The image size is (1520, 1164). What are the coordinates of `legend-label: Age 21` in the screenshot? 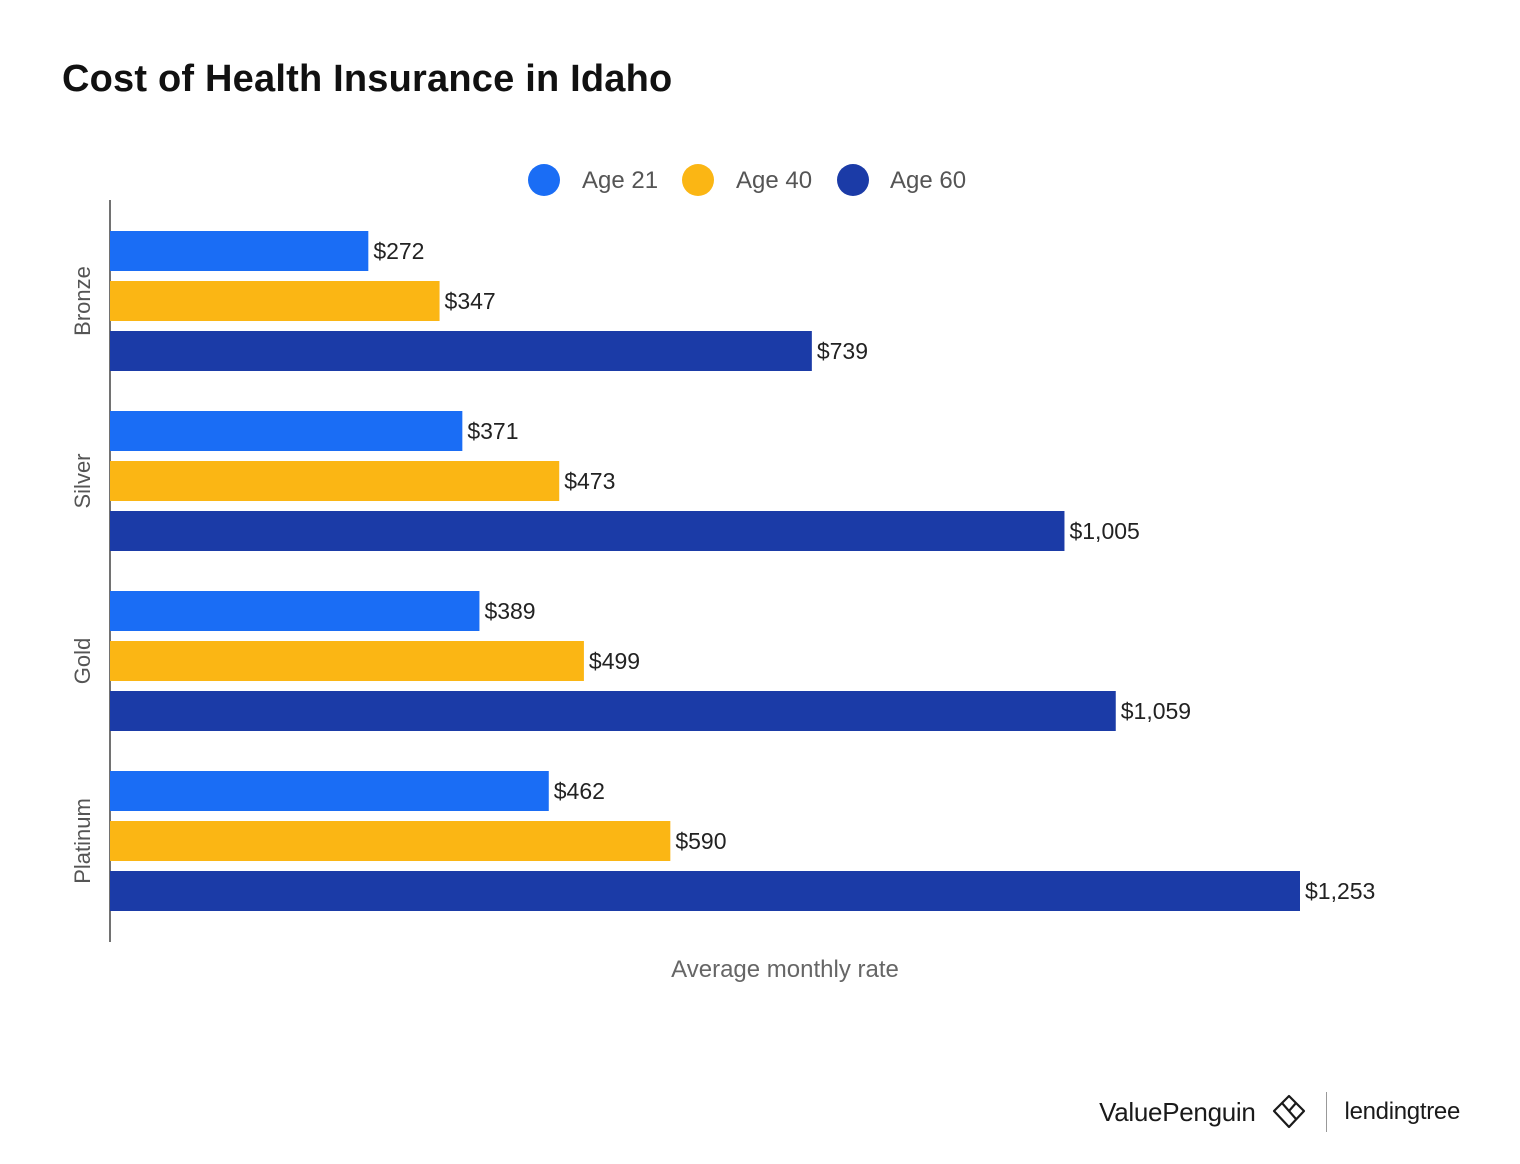 It's located at (620, 180).